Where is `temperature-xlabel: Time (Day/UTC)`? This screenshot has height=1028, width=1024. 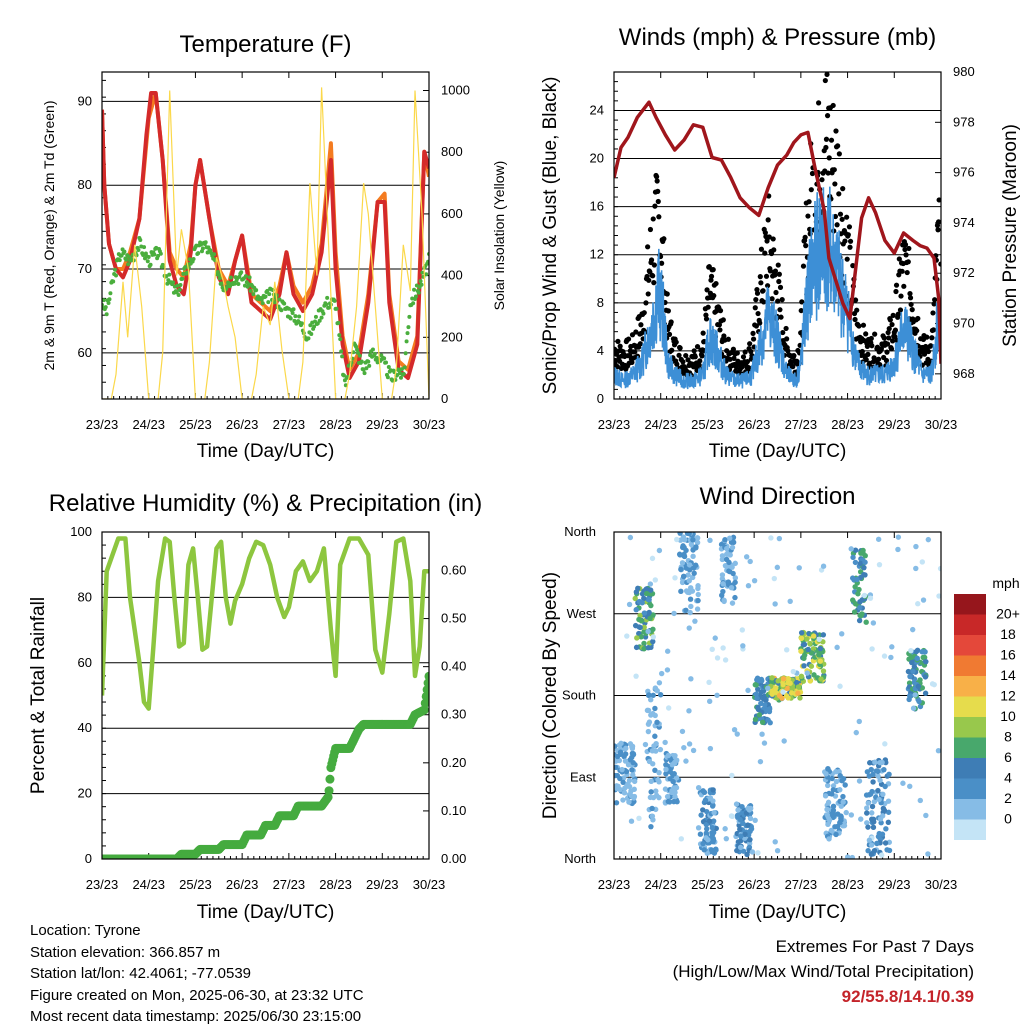 temperature-xlabel: Time (Day/UTC) is located at coordinates (266, 451).